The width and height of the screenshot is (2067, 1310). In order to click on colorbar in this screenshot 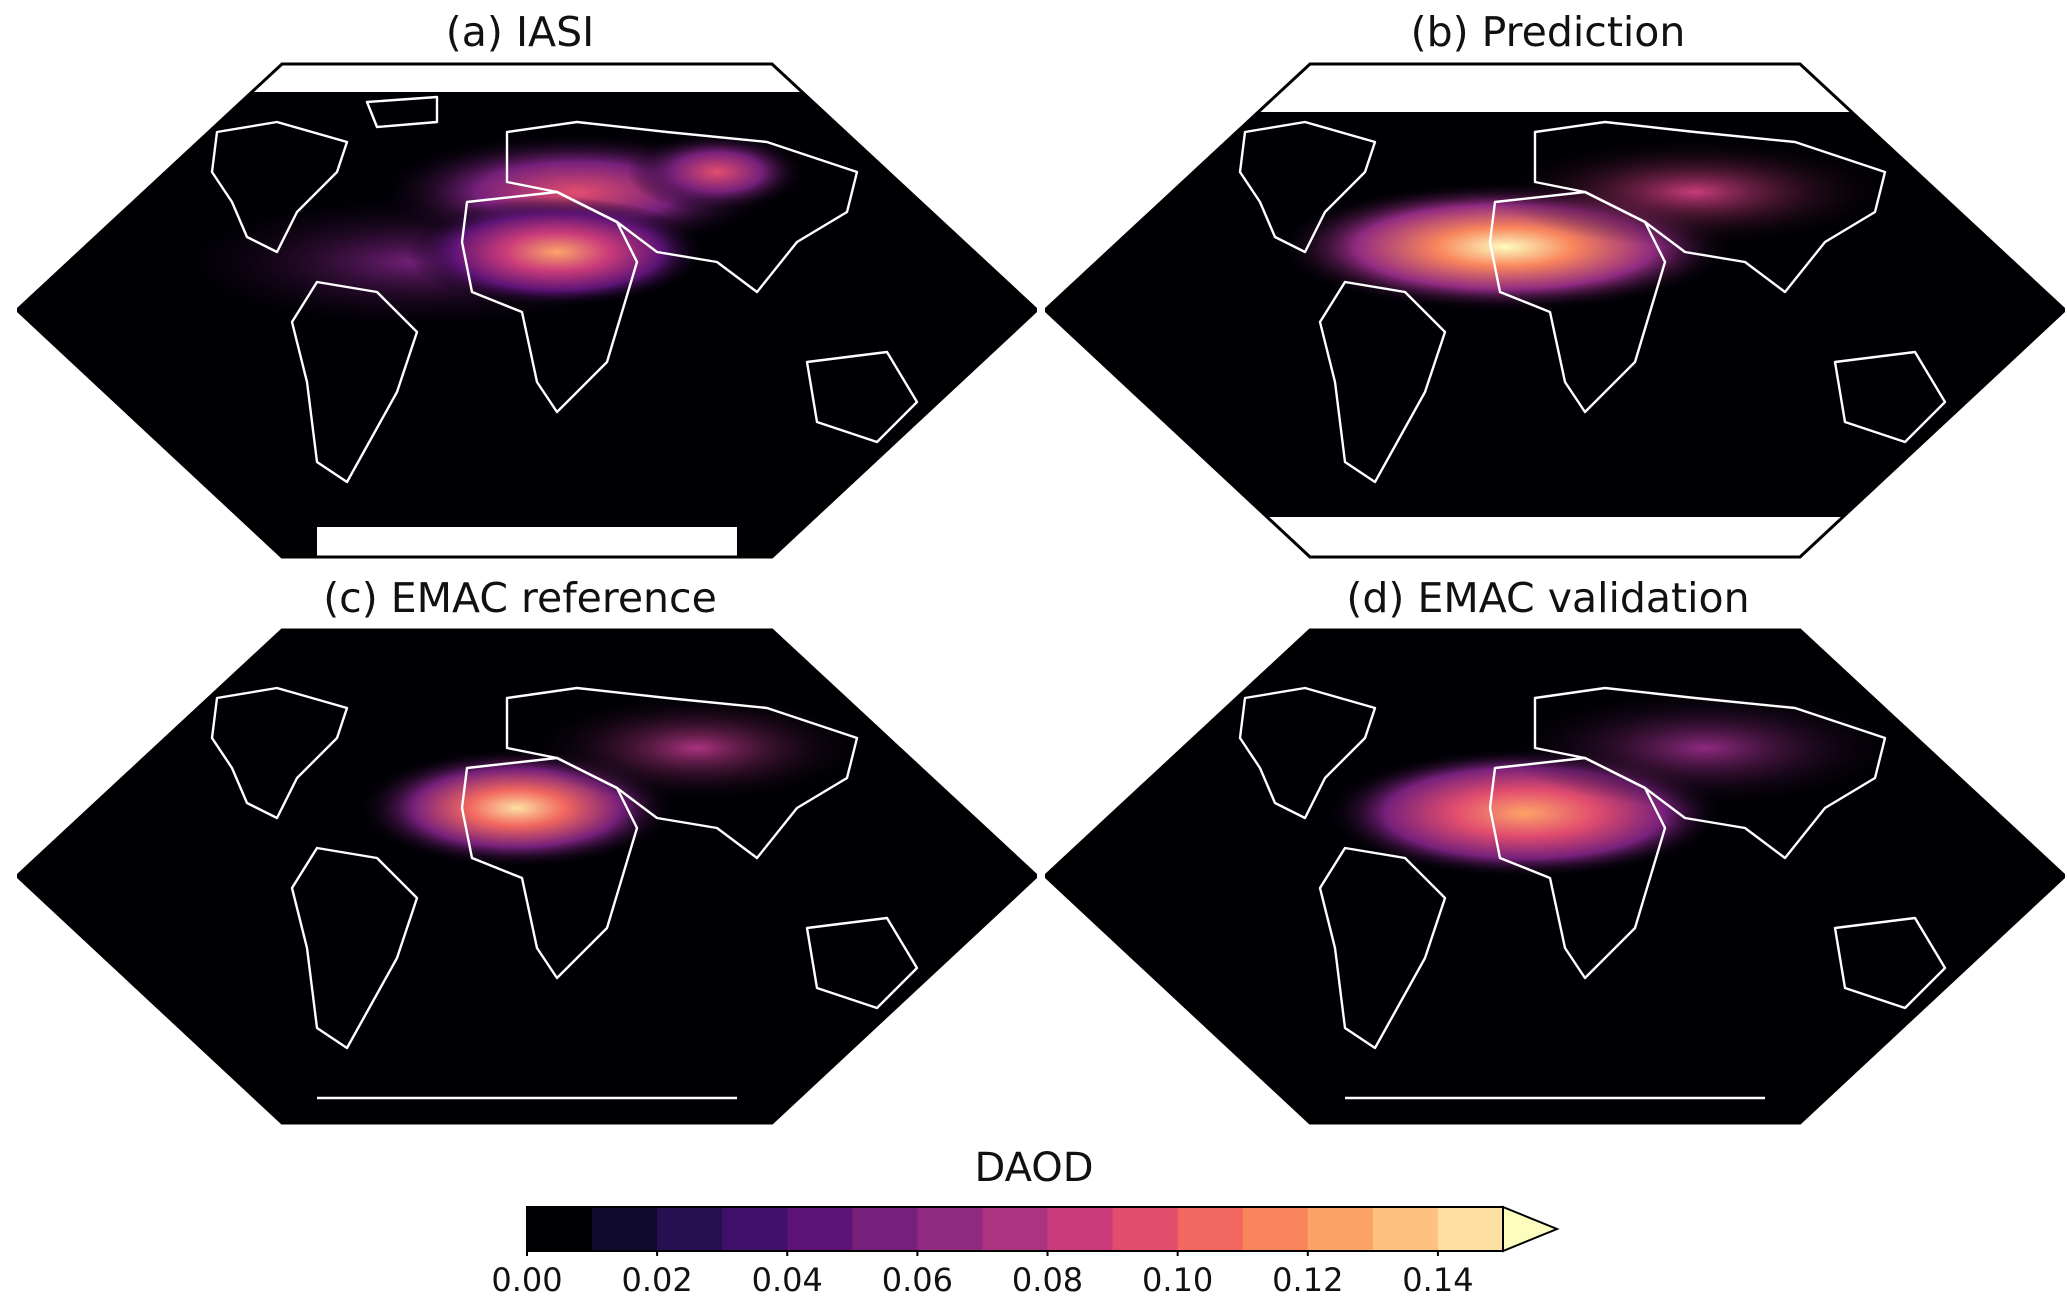, I will do `click(1043, 1230)`.